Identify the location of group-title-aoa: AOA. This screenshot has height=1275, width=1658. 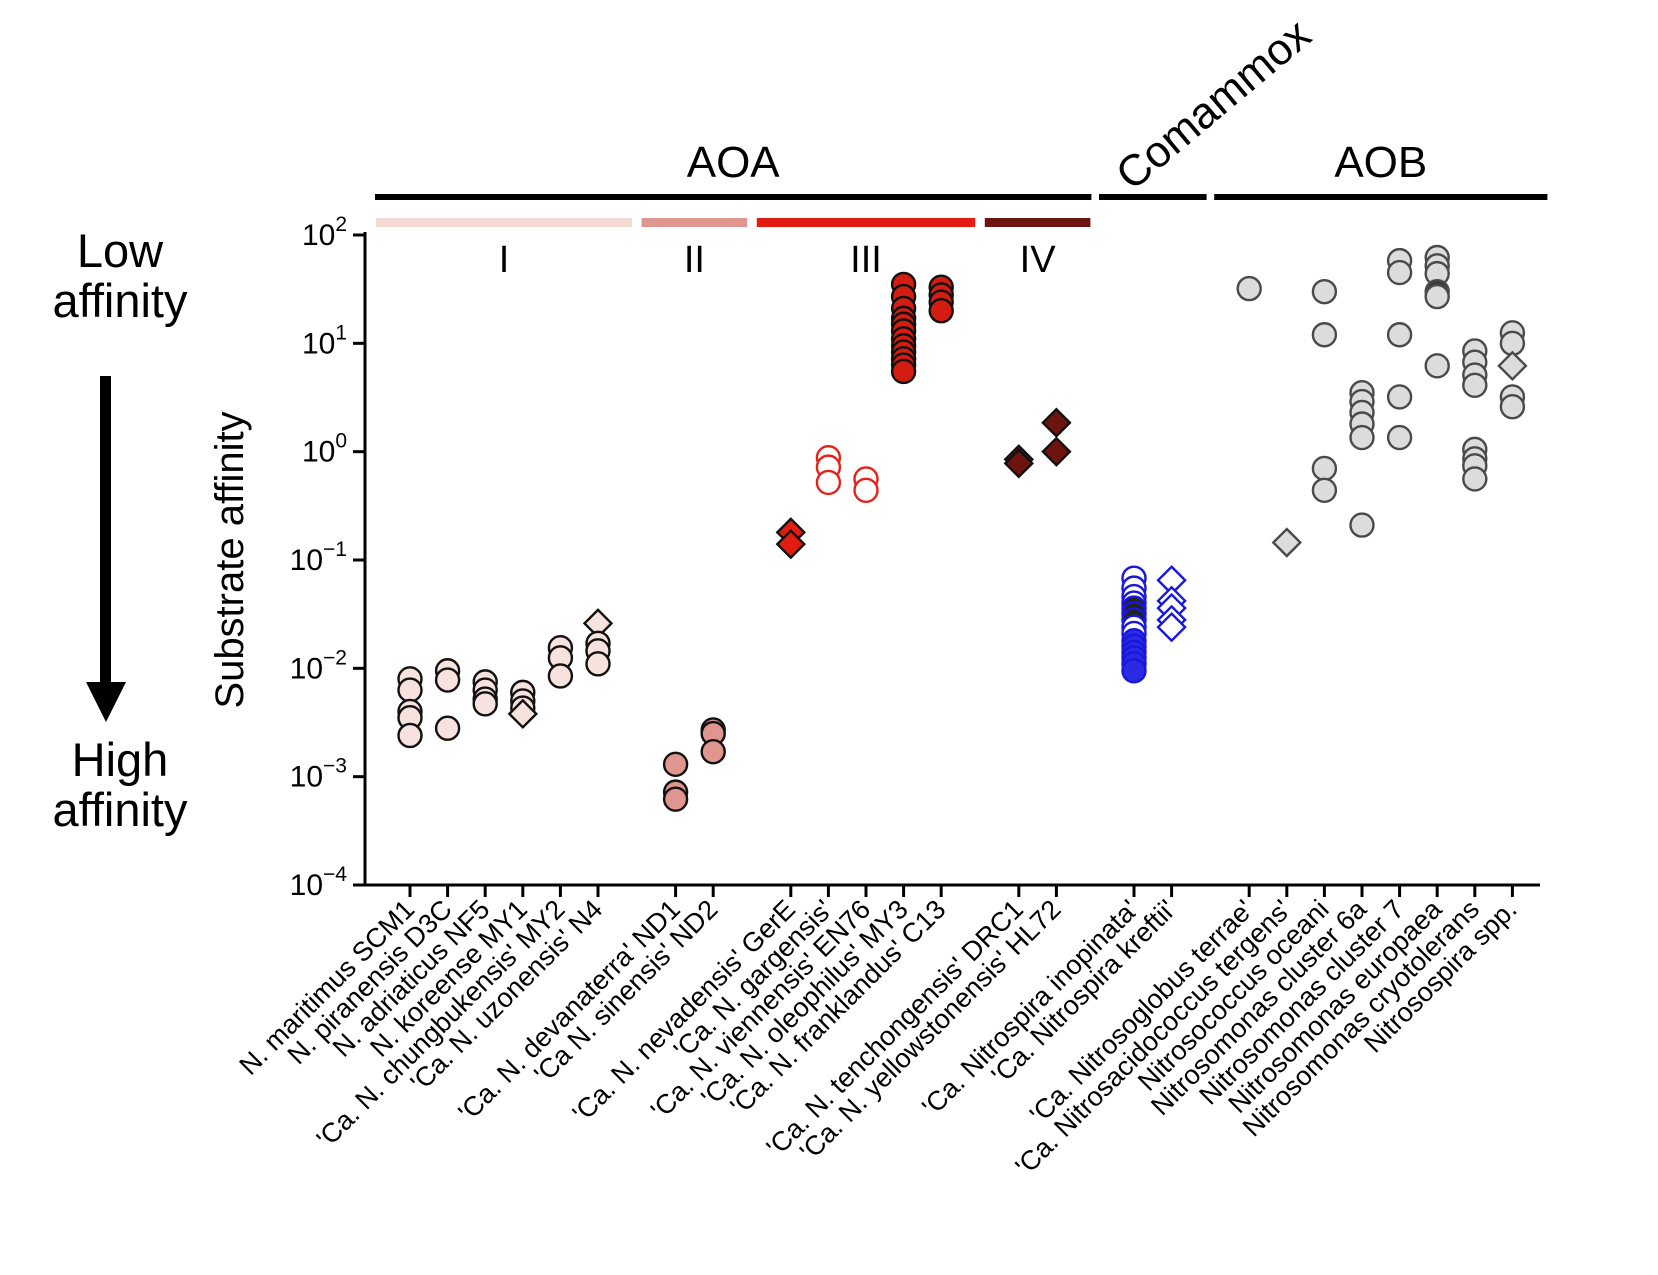
(734, 162).